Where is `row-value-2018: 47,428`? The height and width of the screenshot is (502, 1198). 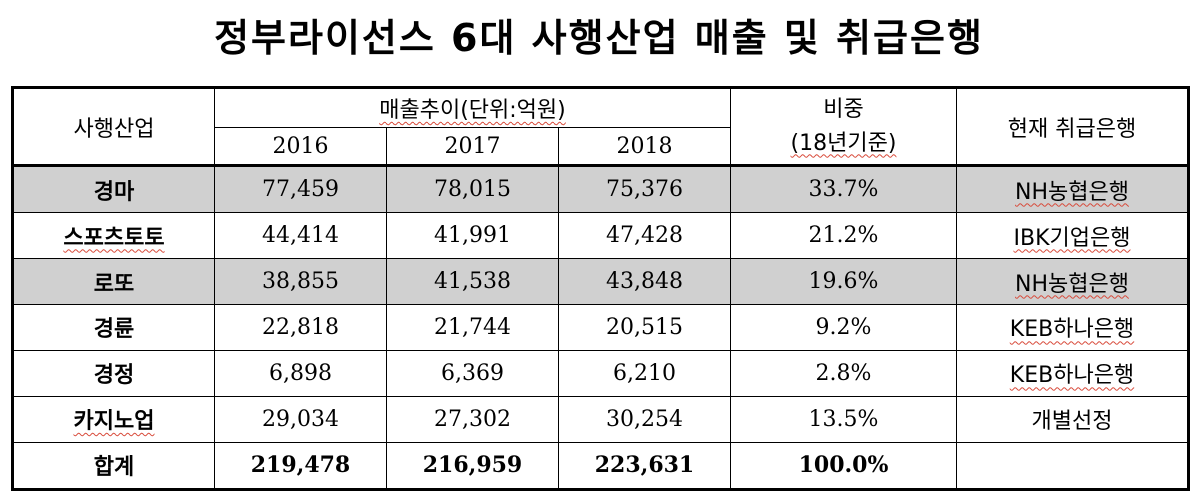
row-value-2018: 47,428 is located at coordinates (644, 236).